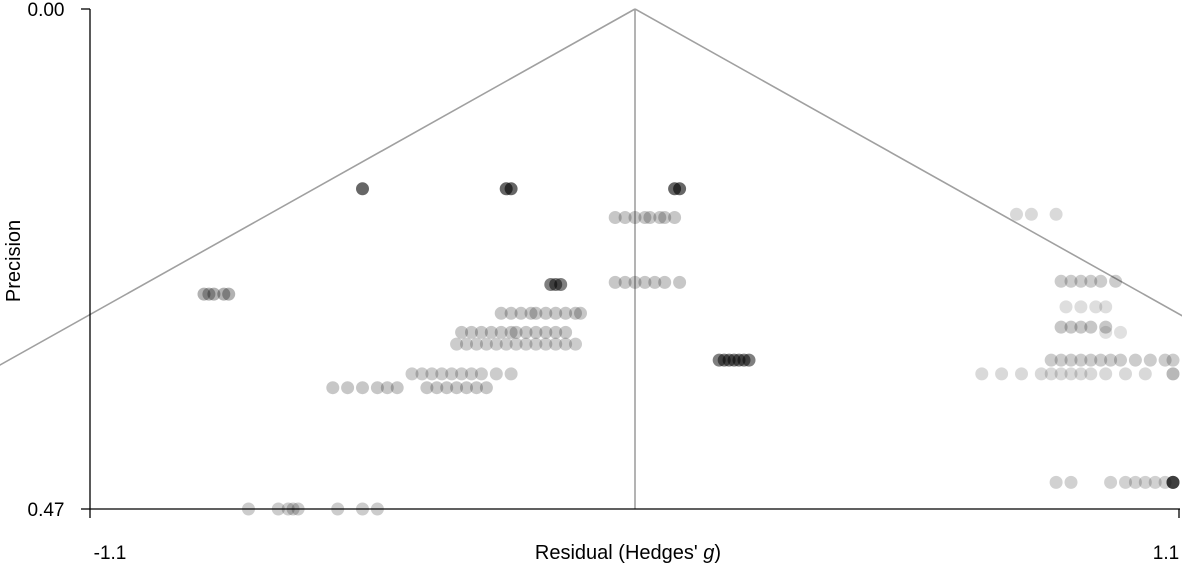 This screenshot has width=1182, height=568. Describe the element at coordinates (110, 553) in the screenshot. I see `x-tick-label-left: -1.1` at that location.